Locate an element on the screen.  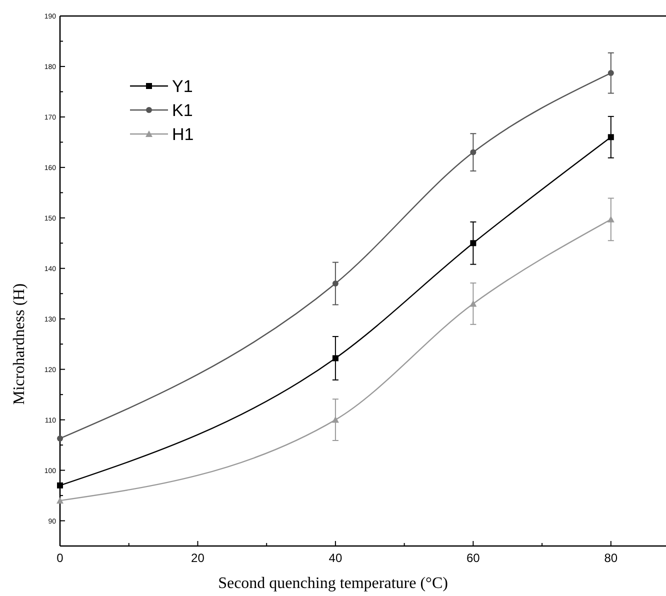
y-axis-title: Microhardness (H) is located at coordinates (19, 344).